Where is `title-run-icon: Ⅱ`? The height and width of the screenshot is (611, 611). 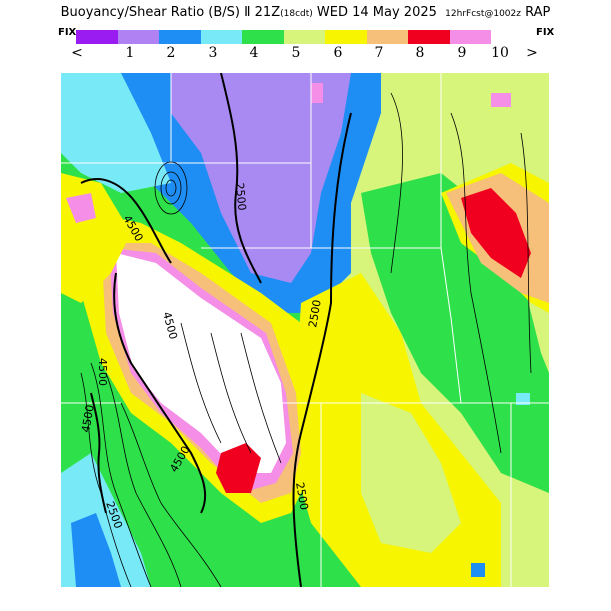
title-run-icon: Ⅱ is located at coordinates (249, 12).